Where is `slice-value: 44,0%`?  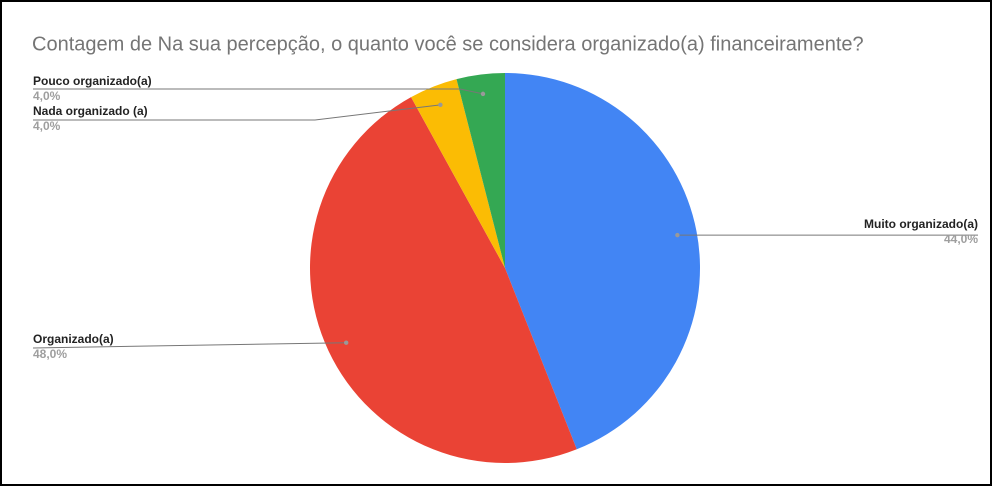
slice-value: 44,0% is located at coordinates (961, 239).